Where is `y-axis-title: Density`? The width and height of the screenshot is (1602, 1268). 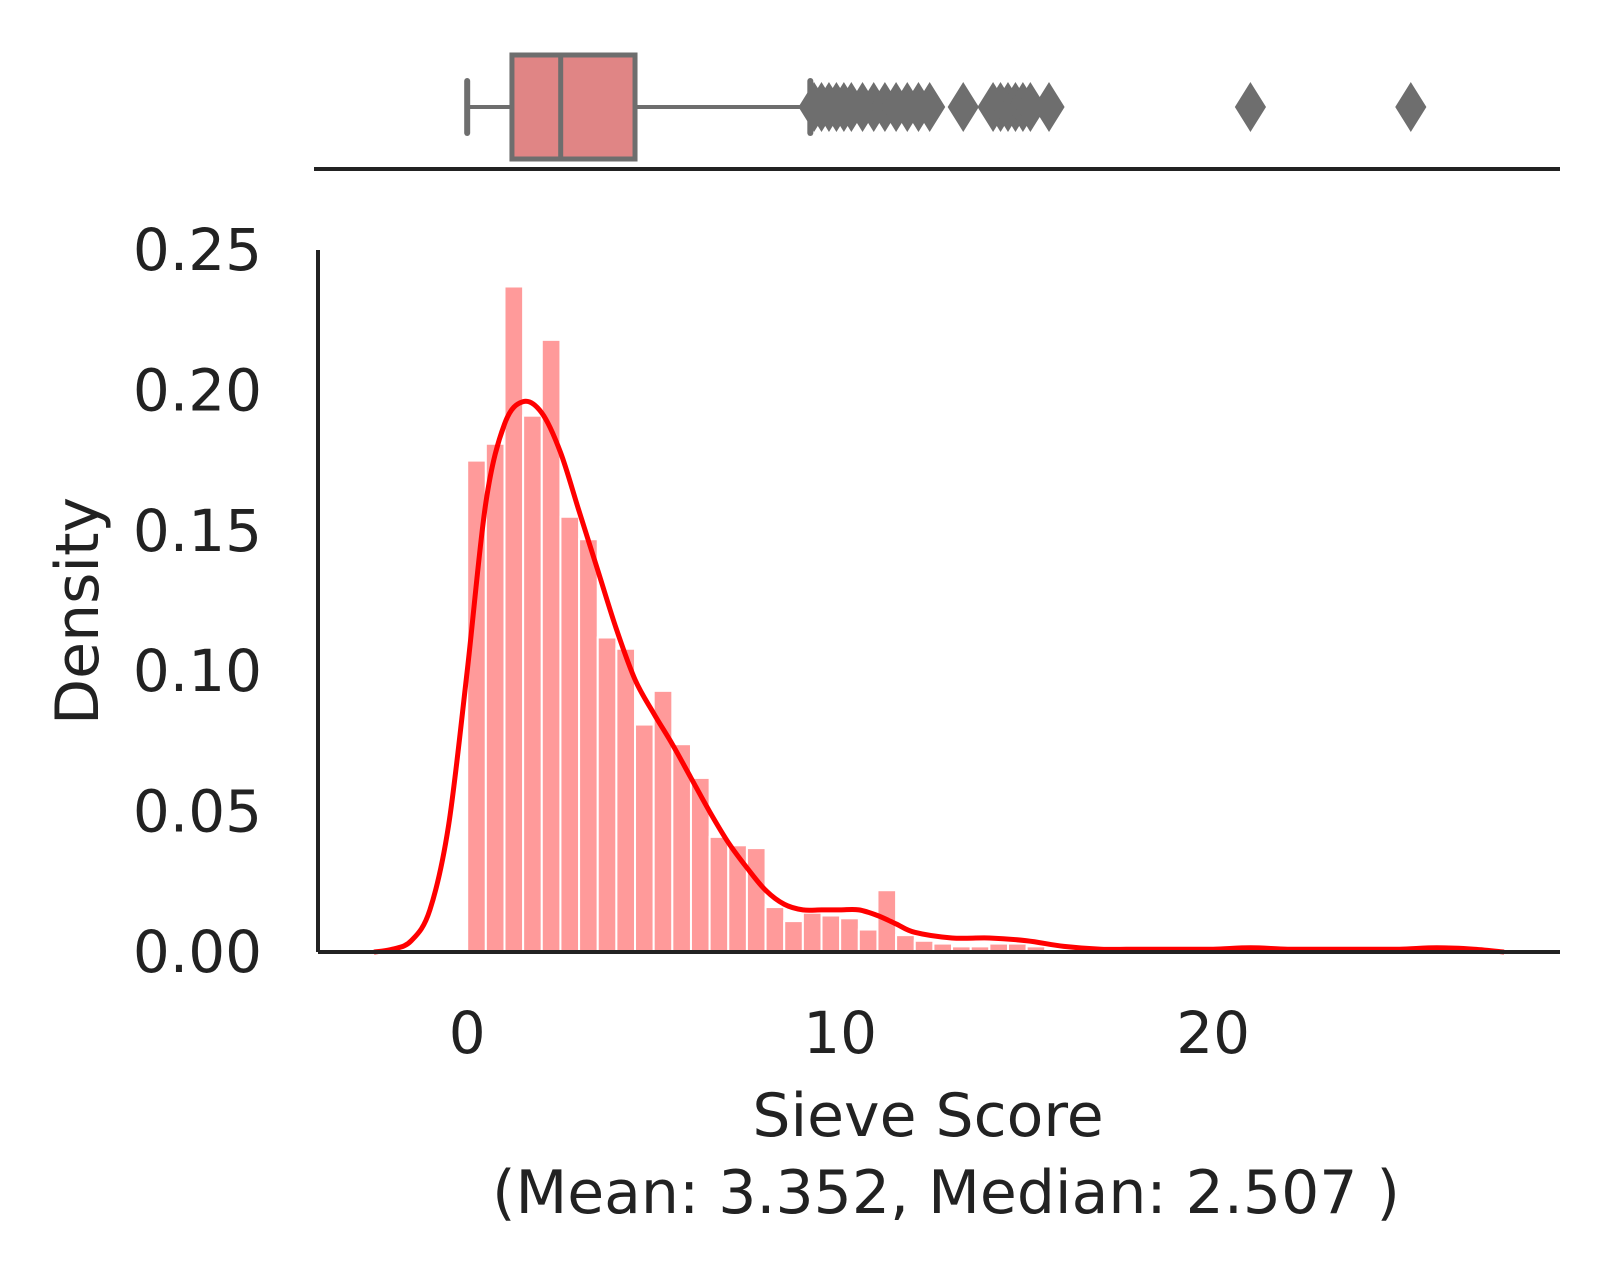 y-axis-title: Density is located at coordinates (78, 611).